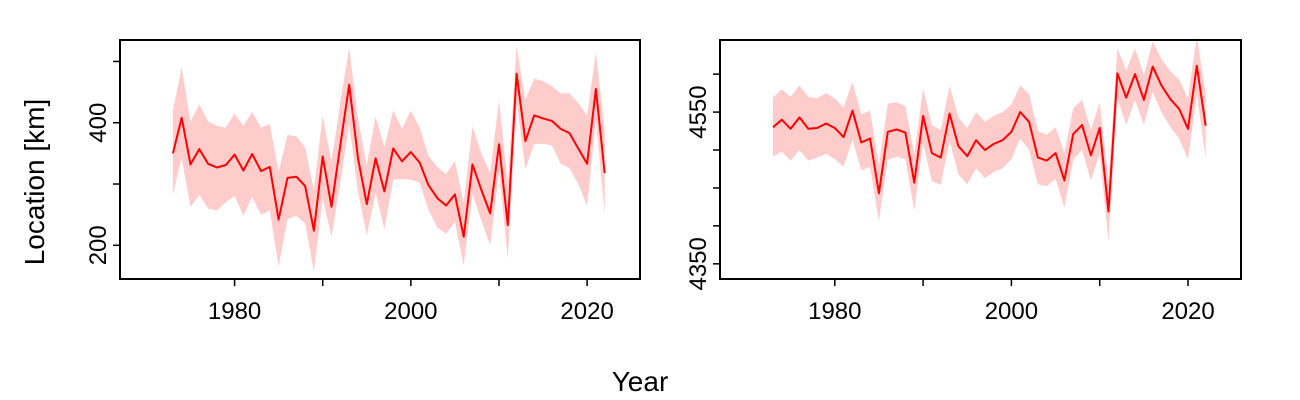 The height and width of the screenshot is (400, 1300). I want to click on y-tick-label: 200, so click(98, 245).